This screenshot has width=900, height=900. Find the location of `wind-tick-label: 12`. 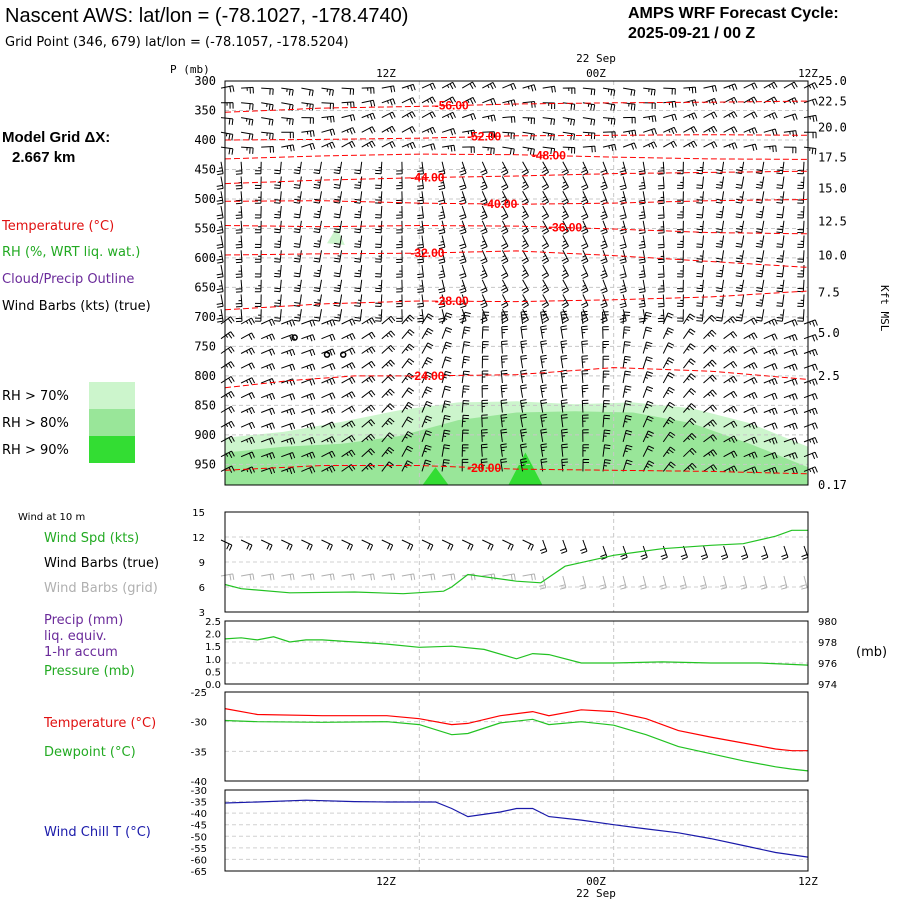

wind-tick-label: 12 is located at coordinates (198, 538).